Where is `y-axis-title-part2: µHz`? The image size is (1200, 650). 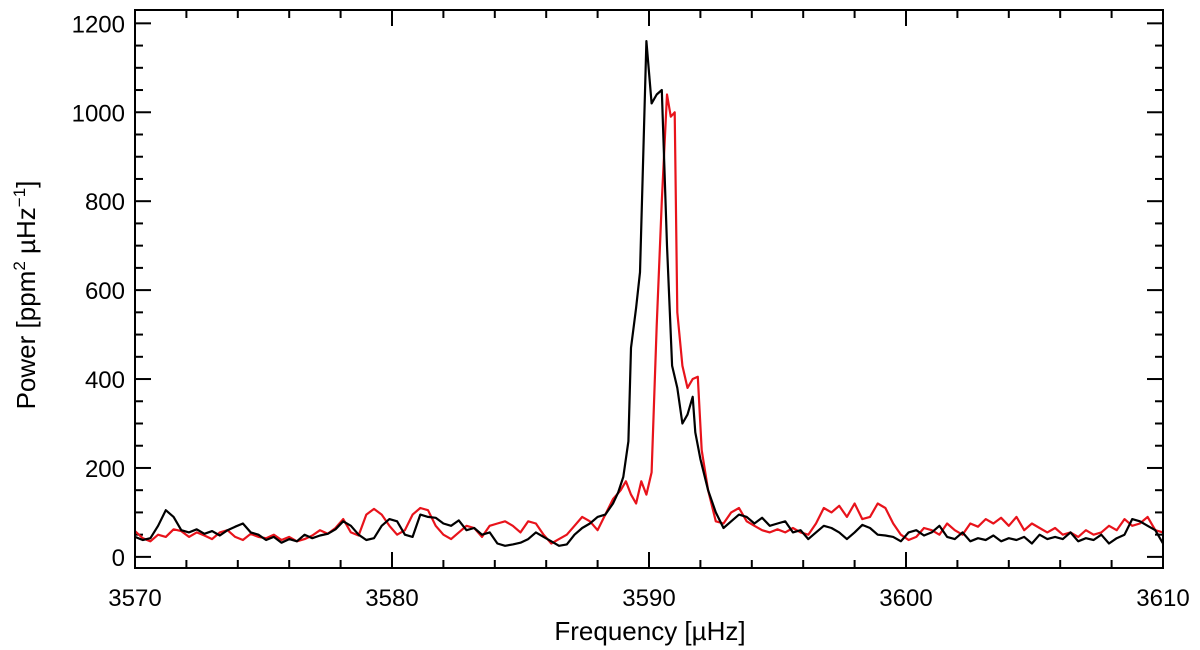
y-axis-title-part2: µHz is located at coordinates (26, 234).